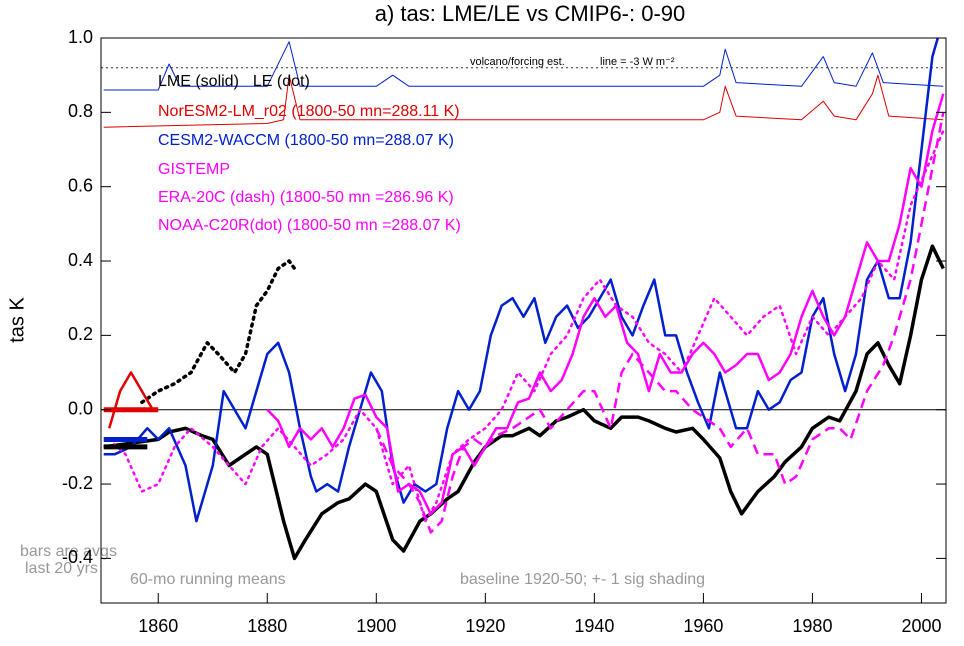  I want to click on y-tick-label: 0.8, so click(80, 111).